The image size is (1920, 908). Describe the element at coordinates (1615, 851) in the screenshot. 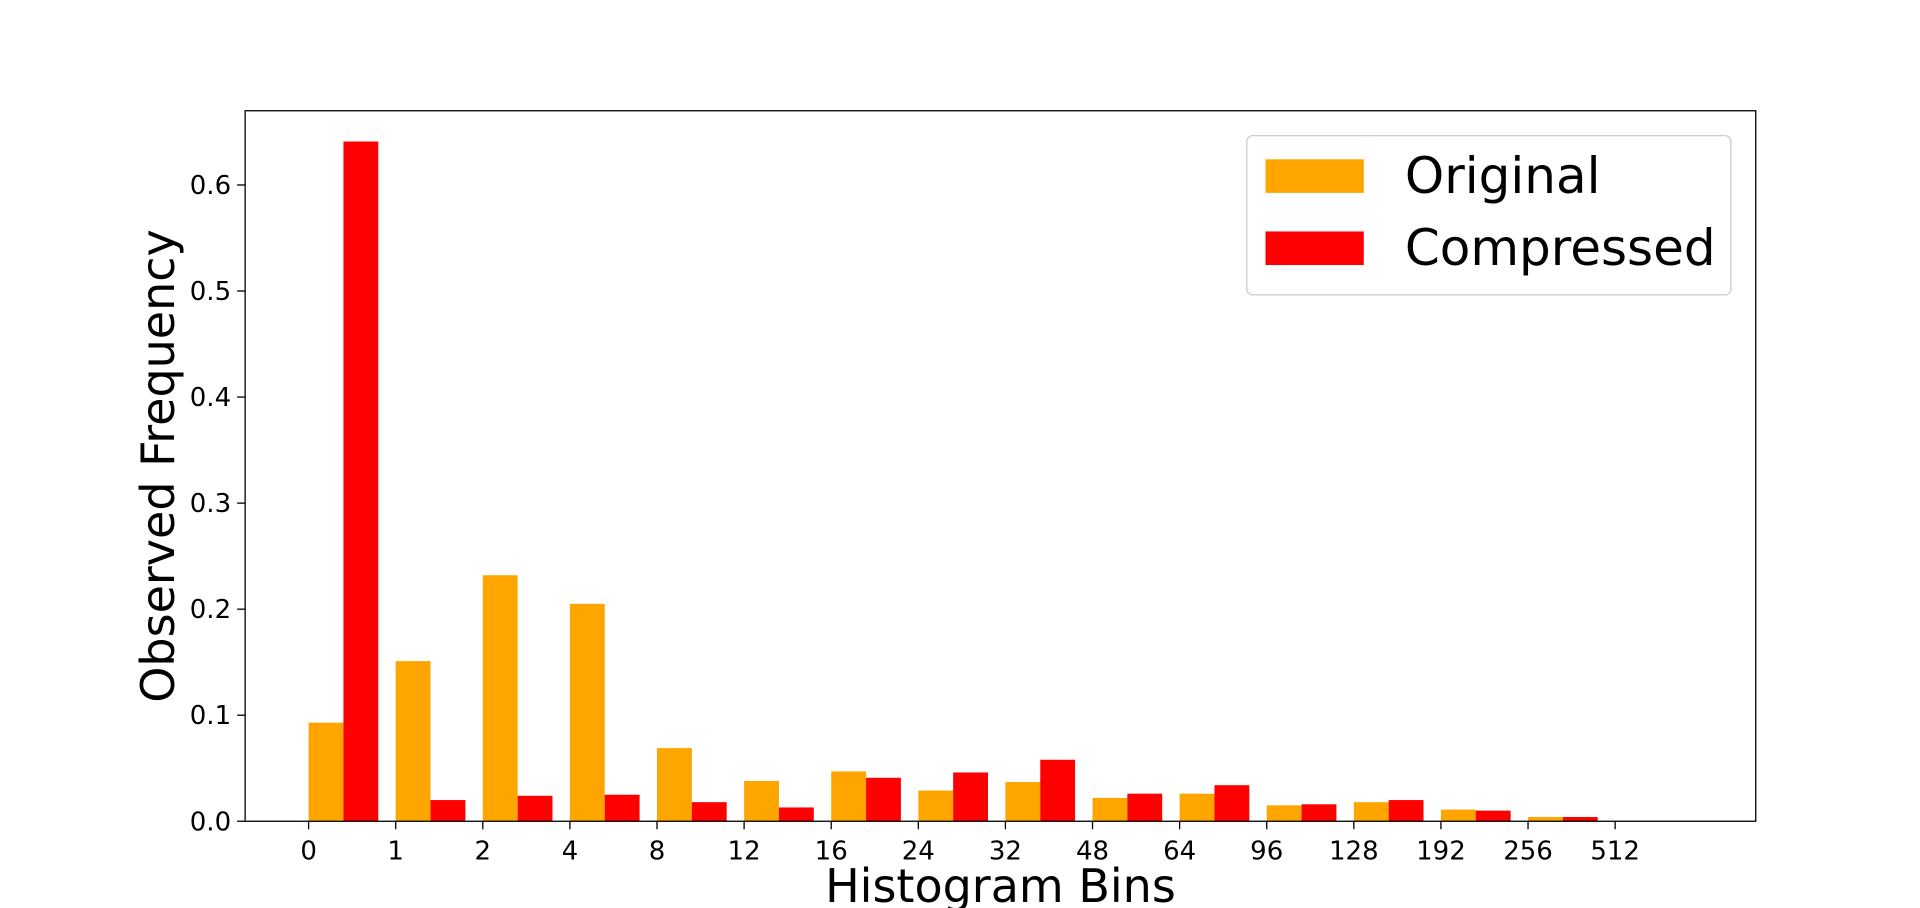

I see `x-tick-label: 512` at that location.